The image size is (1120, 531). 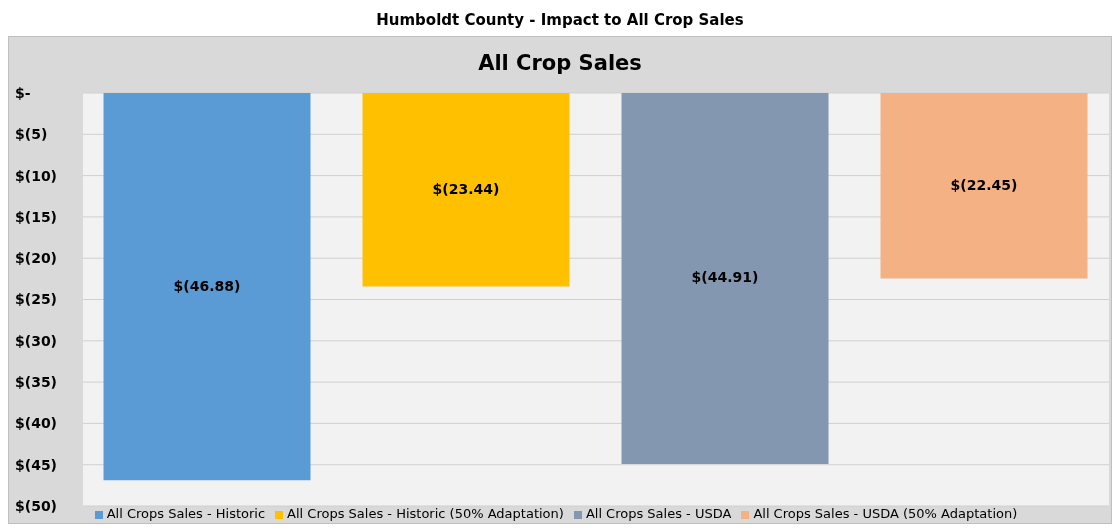 I want to click on y-tick-label: $(5), so click(x=31, y=134).